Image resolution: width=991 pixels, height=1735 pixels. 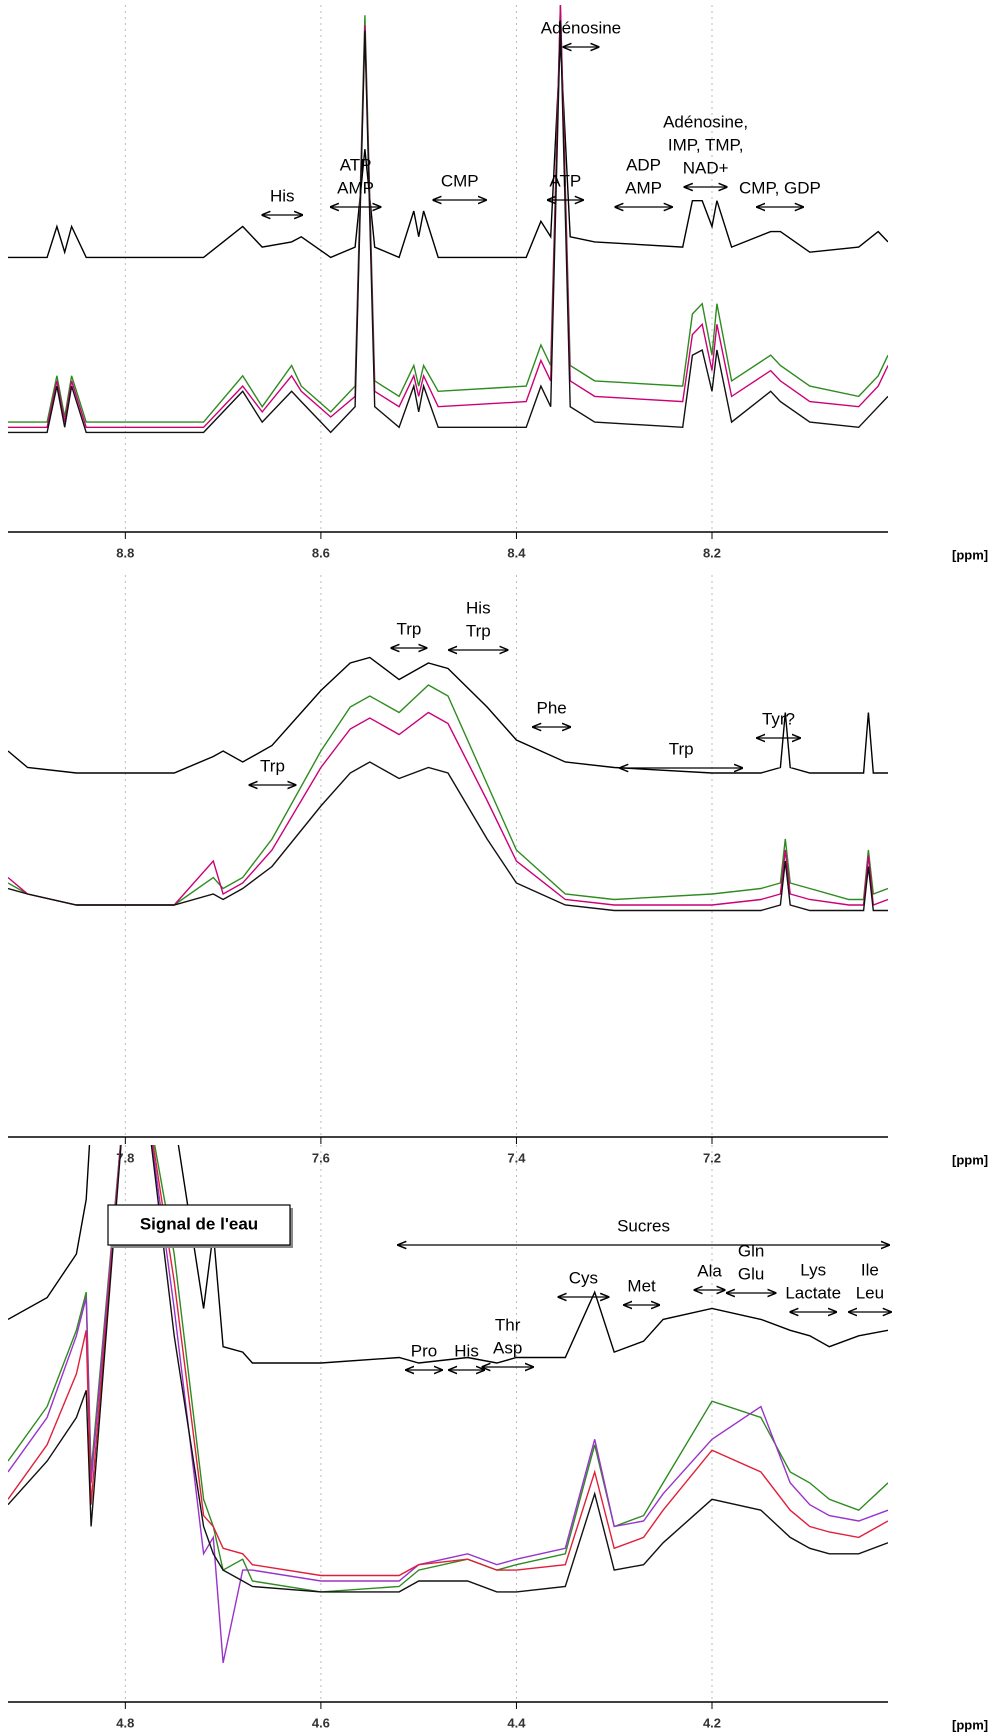 What do you see at coordinates (706, 144) in the screenshot?
I see `annotation-label: IMP, TMP,` at bounding box center [706, 144].